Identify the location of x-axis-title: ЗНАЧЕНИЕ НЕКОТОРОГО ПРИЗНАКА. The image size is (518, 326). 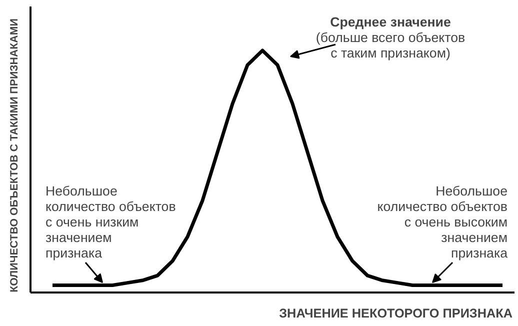
(396, 313).